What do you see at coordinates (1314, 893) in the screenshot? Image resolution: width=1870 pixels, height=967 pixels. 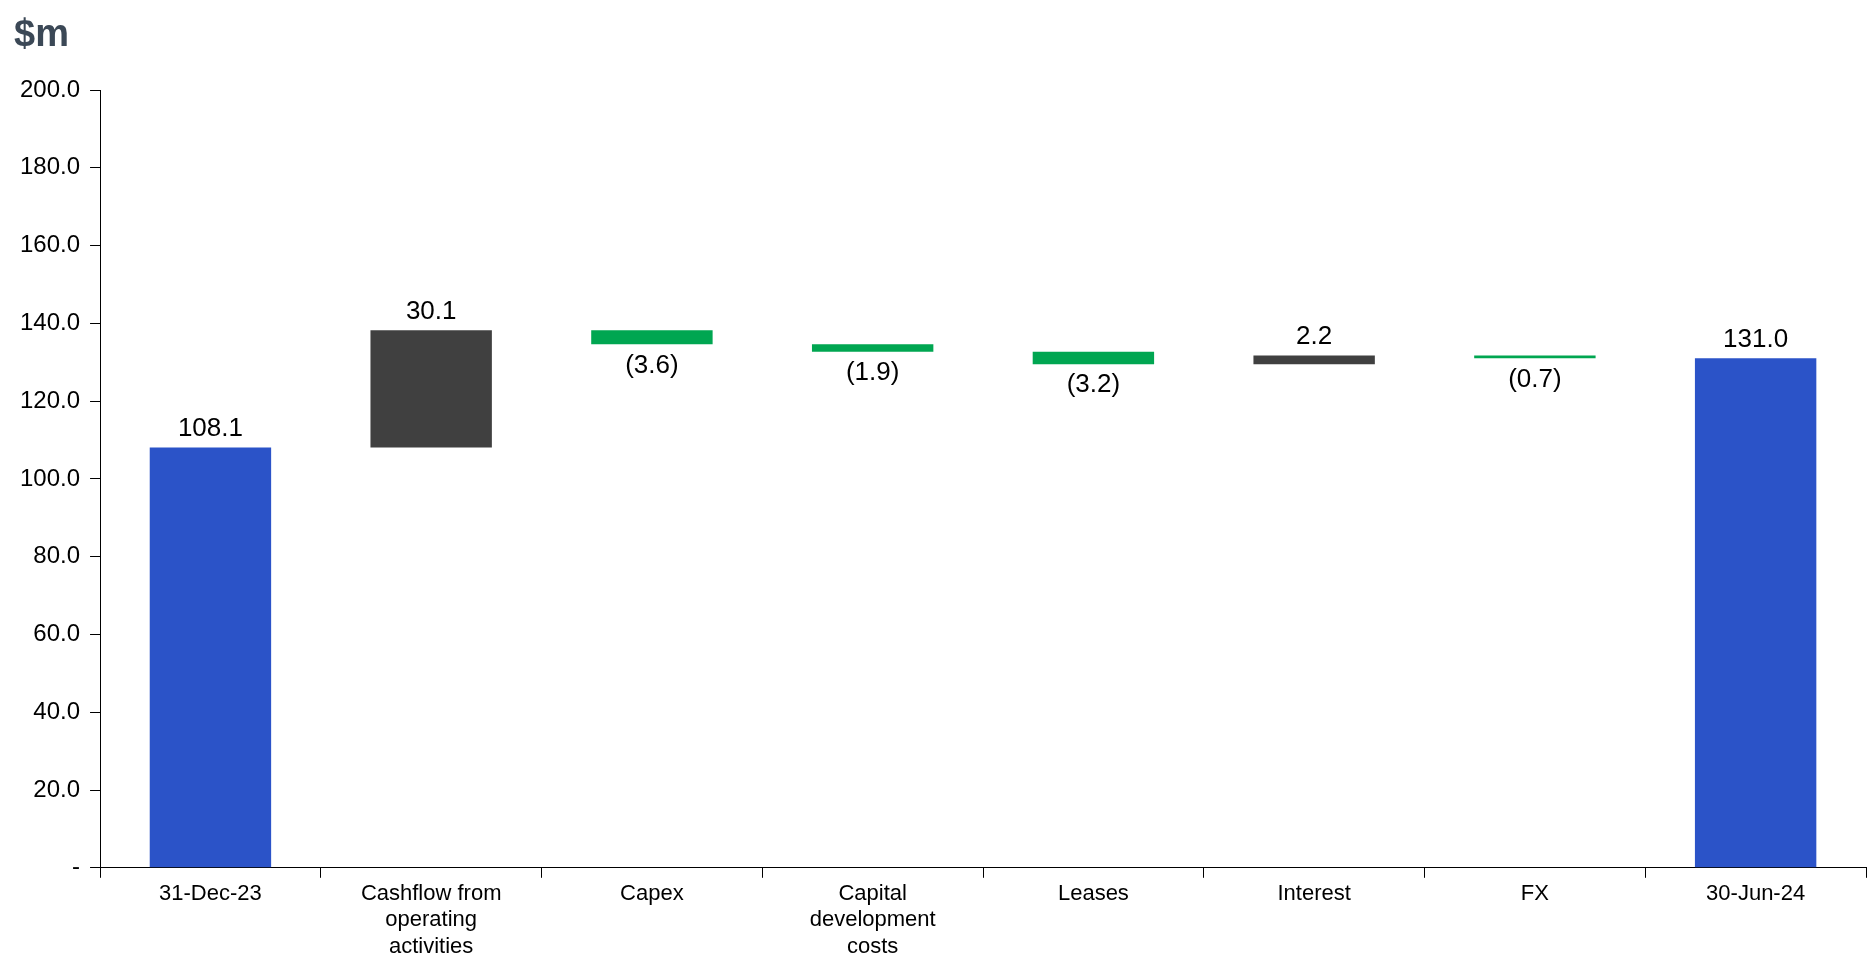 I see `x-tick-label: Interest` at bounding box center [1314, 893].